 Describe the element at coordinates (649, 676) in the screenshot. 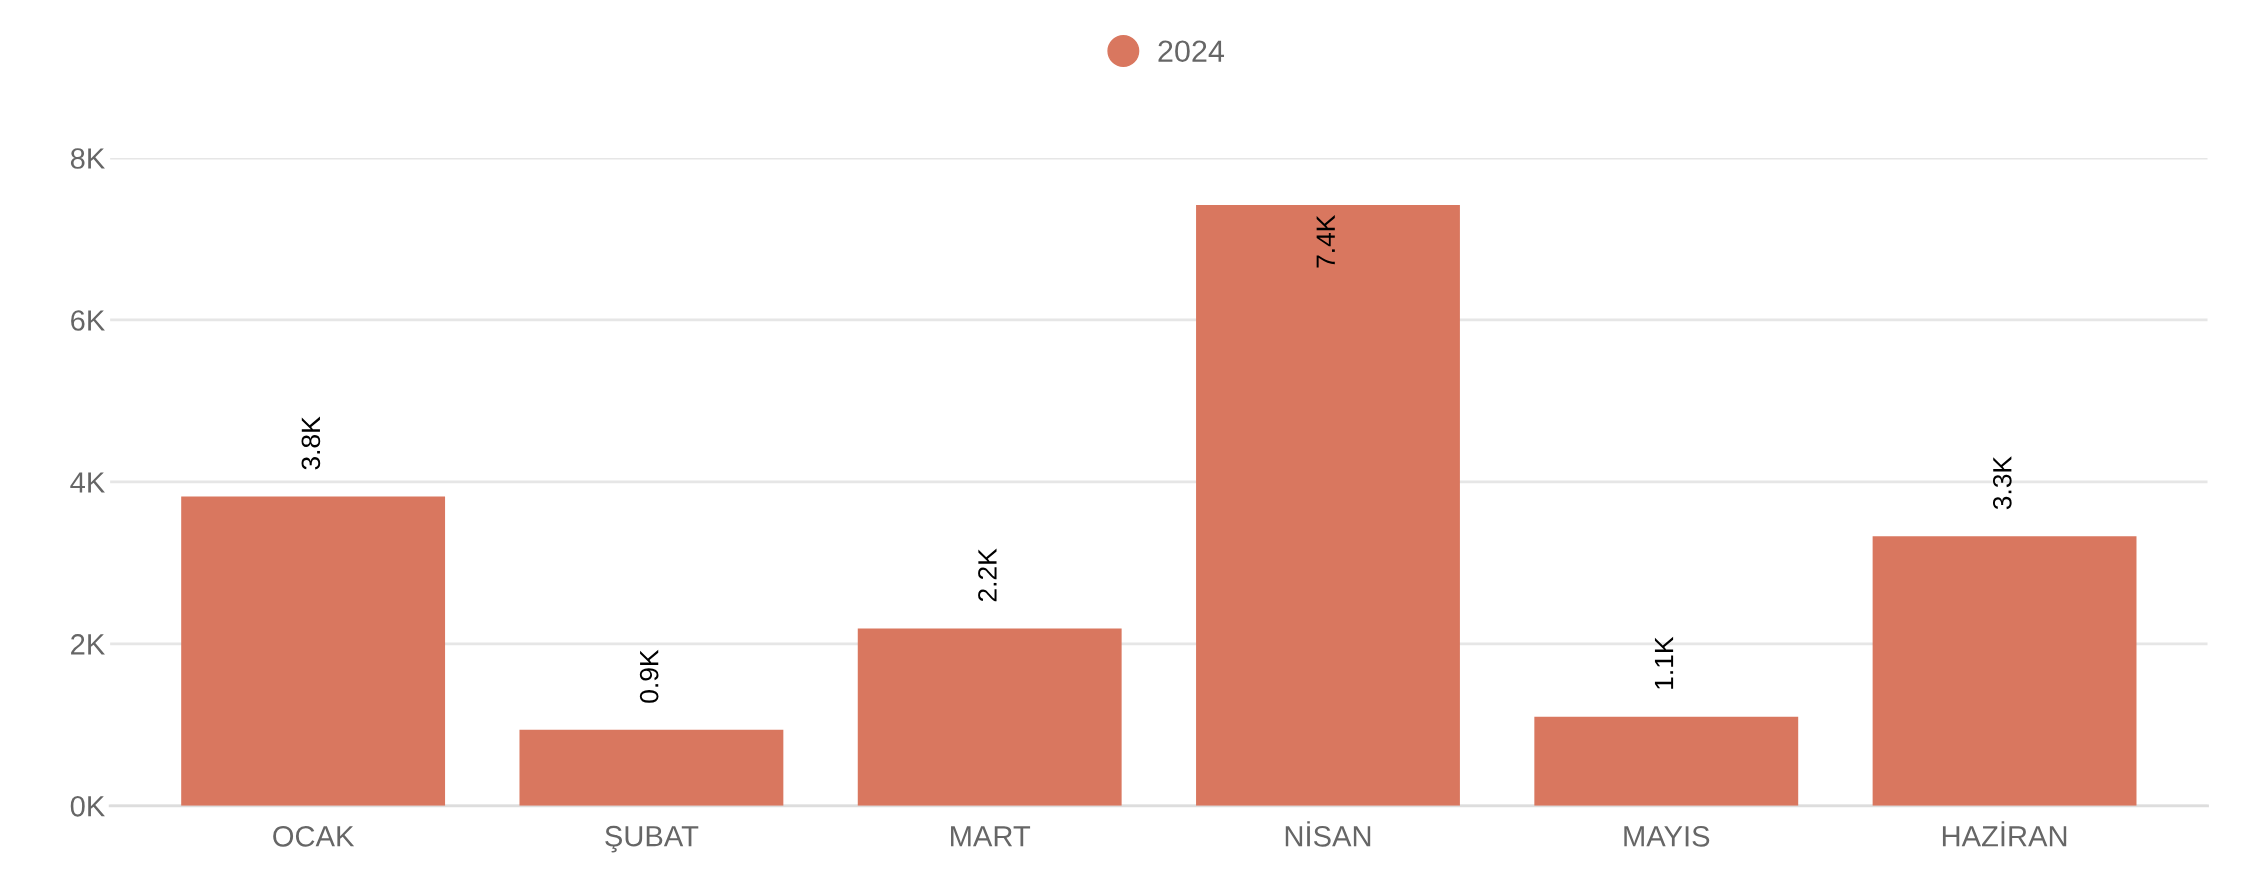

I see `data-label: 0.9K` at that location.